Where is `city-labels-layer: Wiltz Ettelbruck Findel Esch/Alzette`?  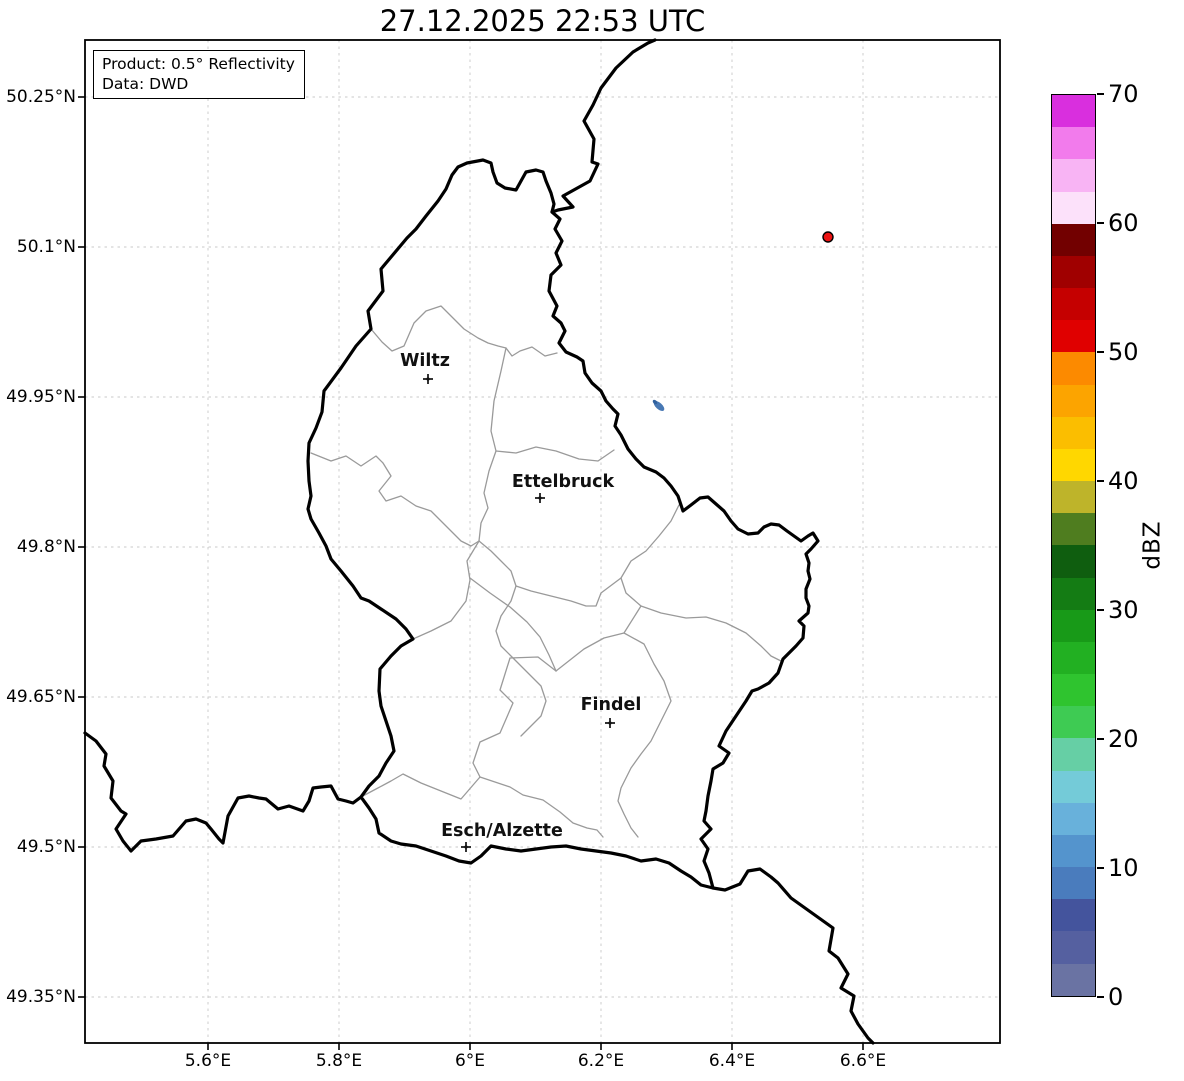
city-labels-layer: Wiltz Ettelbruck Findel Esch/Alzette is located at coordinates (520, 601).